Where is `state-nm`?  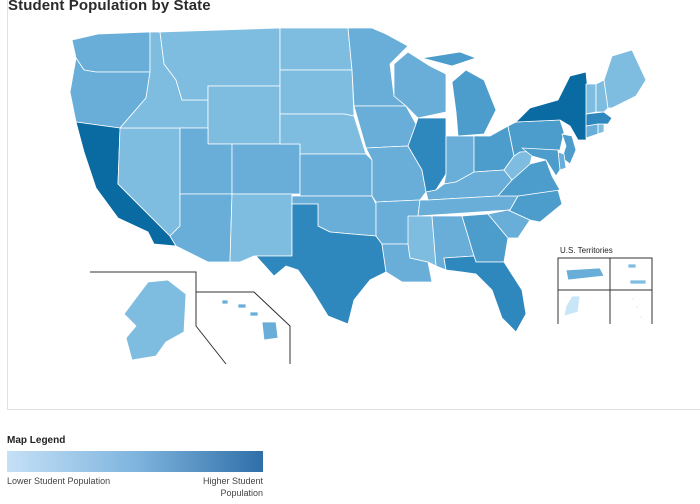 state-nm is located at coordinates (261, 228).